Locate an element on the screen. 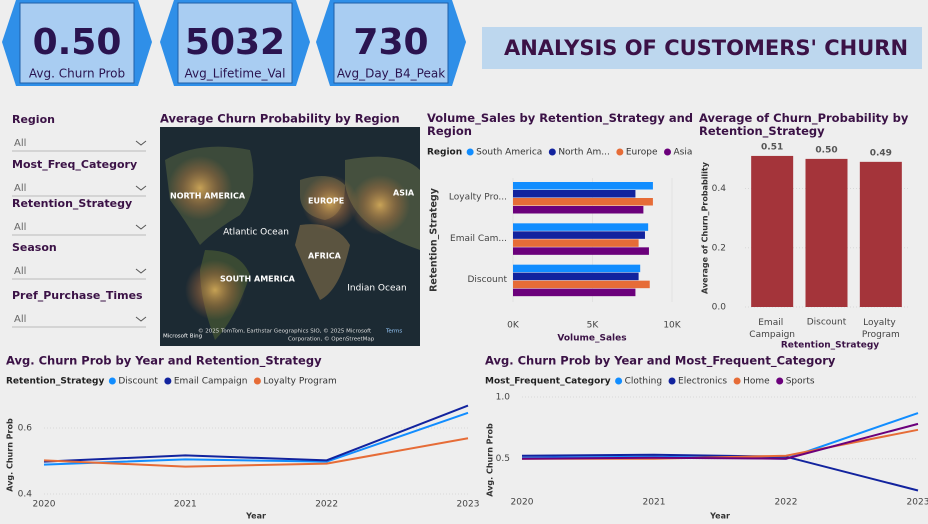  x-tick-label: 5K is located at coordinates (593, 326).